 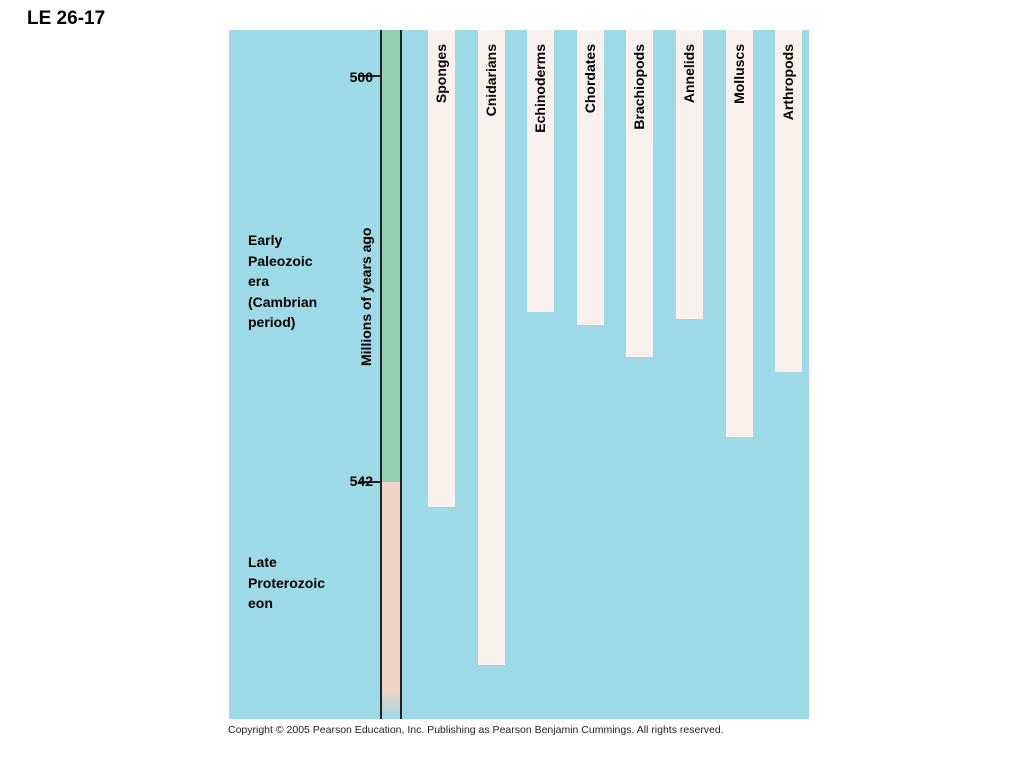 I want to click on axis-label: Millions of years ago, so click(x=366, y=296).